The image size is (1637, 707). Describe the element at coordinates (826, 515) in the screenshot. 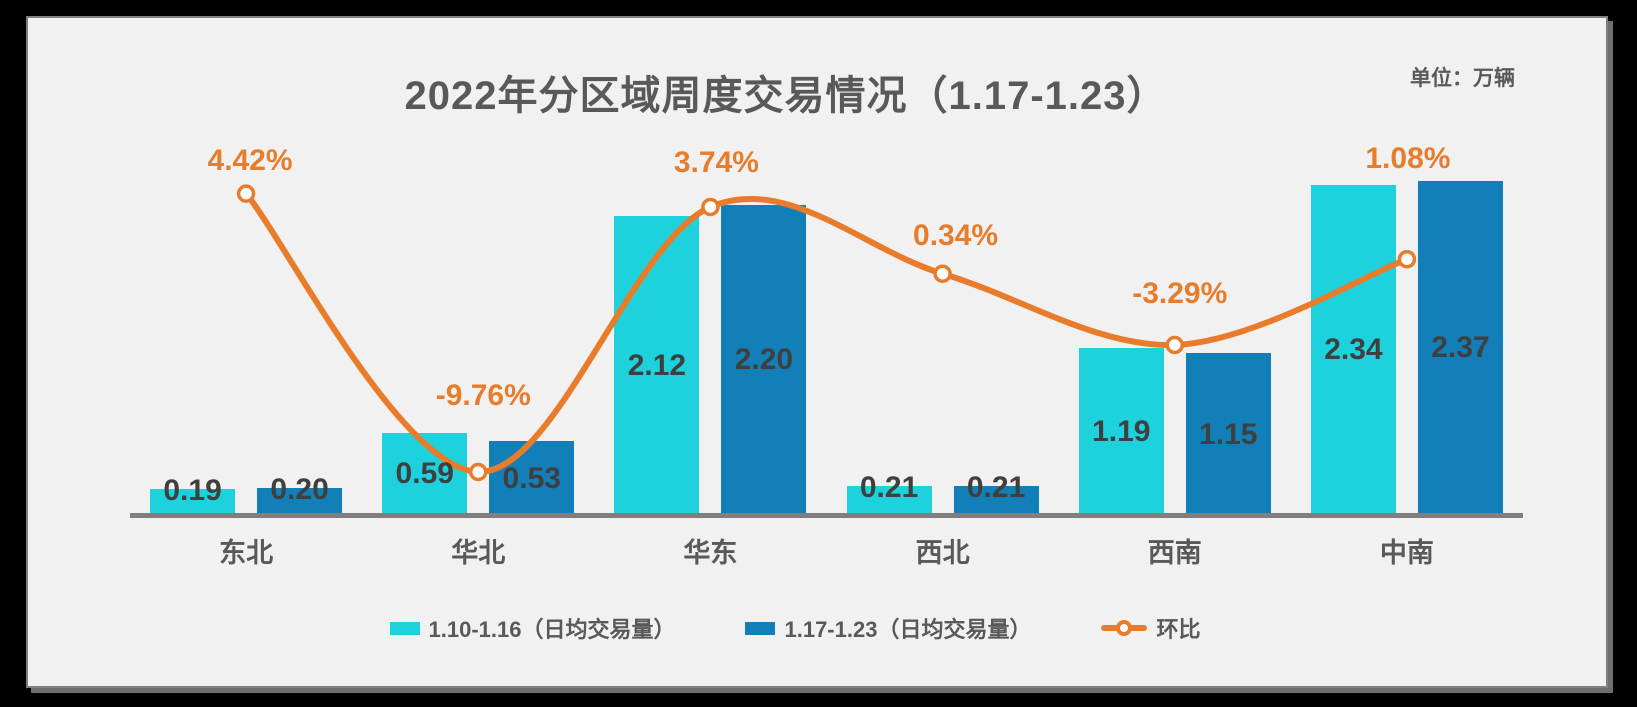

I see `x-axis-line` at that location.